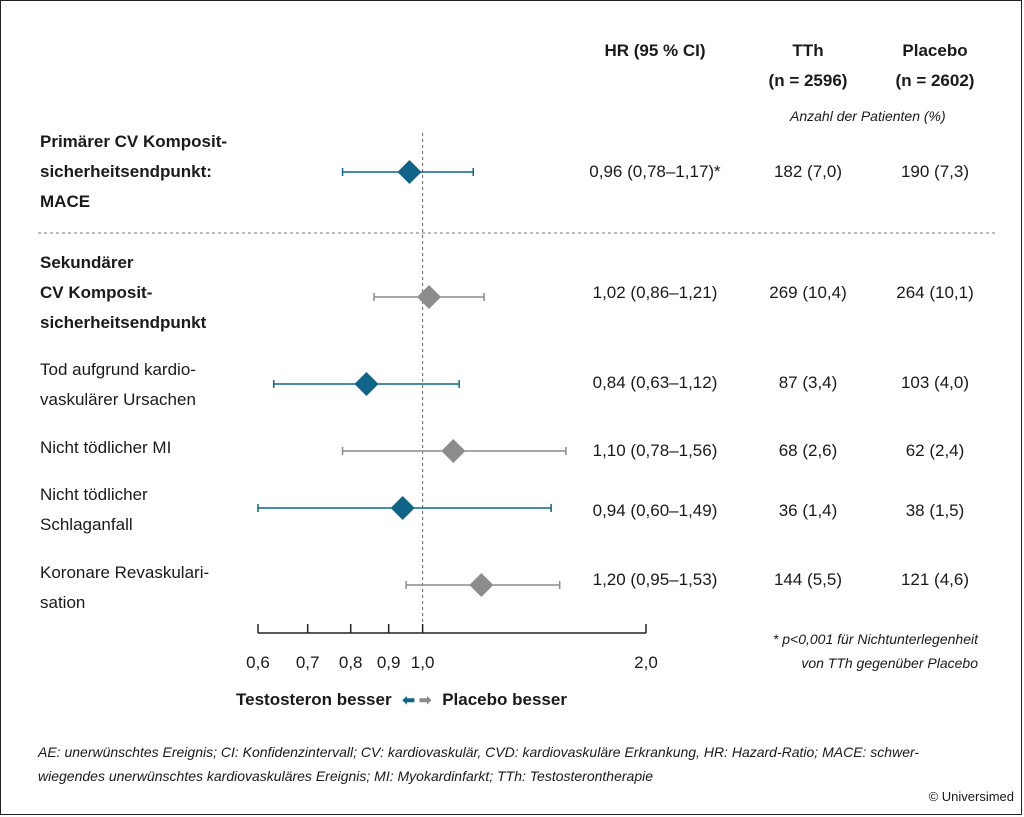  What do you see at coordinates (125, 587) in the screenshot?
I see `row-label-revascularization: Koronare Revaskulari- sation` at bounding box center [125, 587].